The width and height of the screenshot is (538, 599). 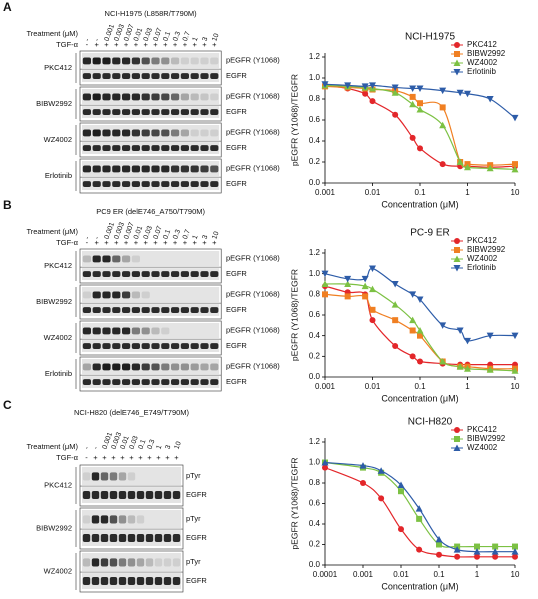 I want to click on x-tick-label: 1, so click(x=477, y=574).